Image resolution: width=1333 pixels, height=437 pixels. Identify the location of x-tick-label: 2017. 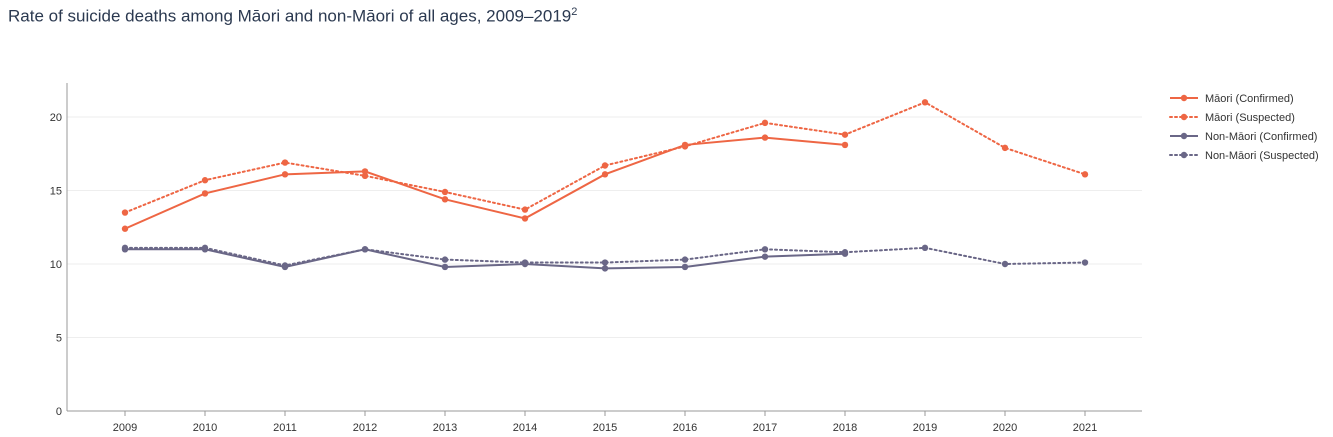
(765, 428).